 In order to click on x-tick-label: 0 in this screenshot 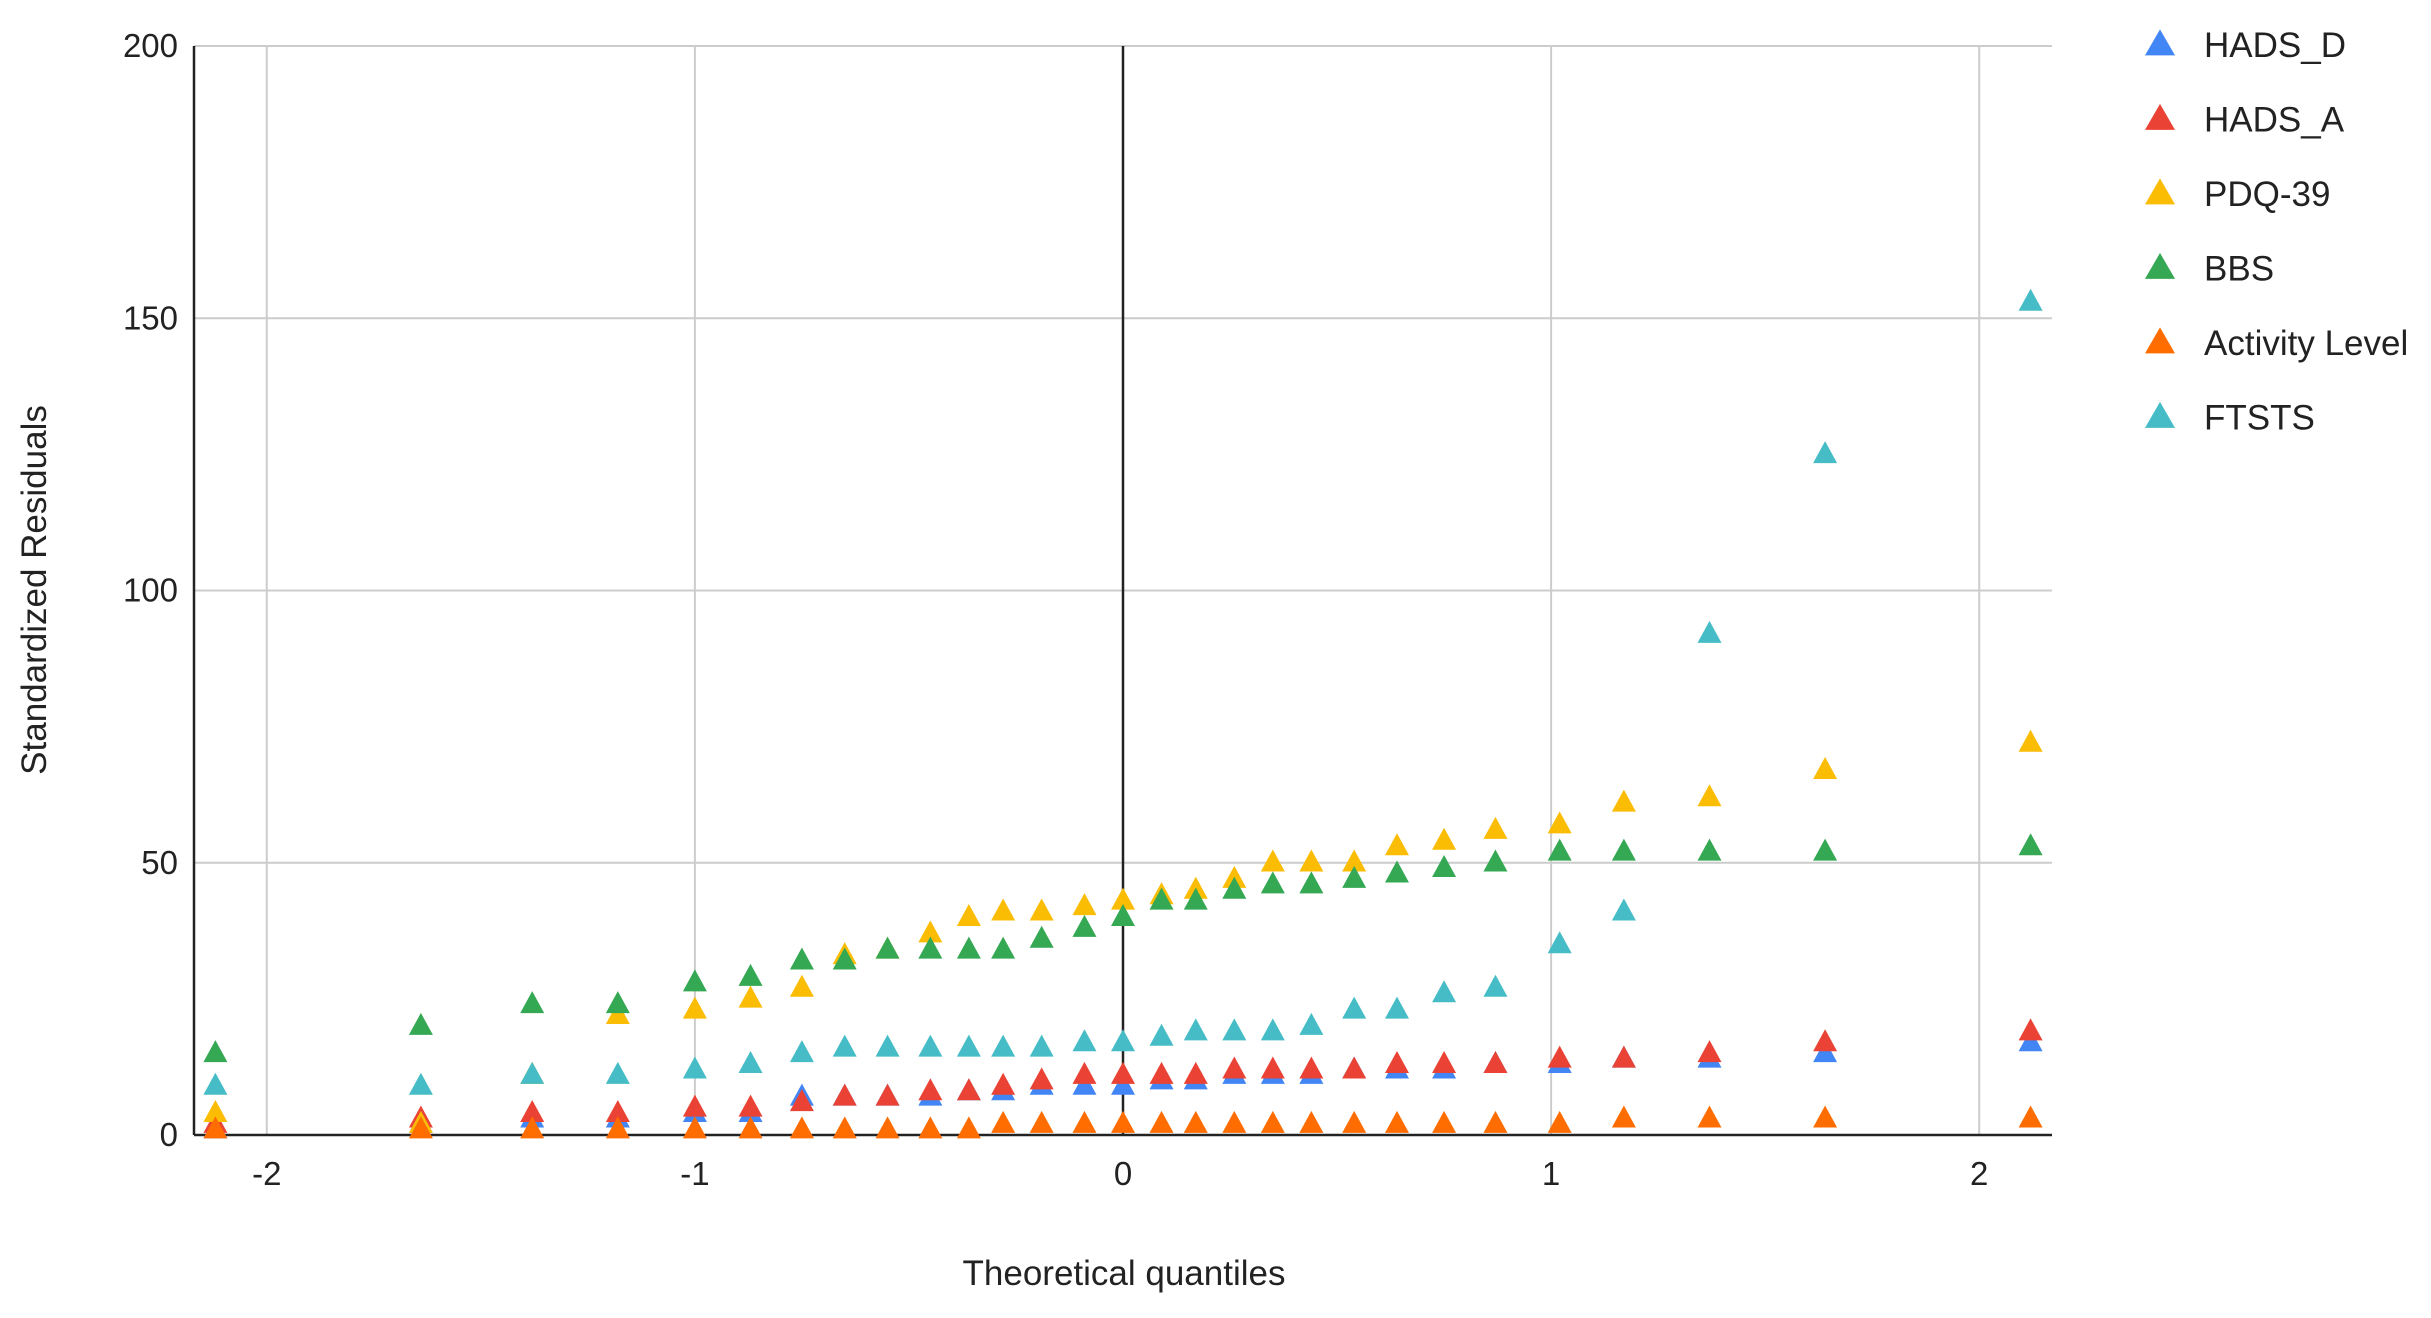, I will do `click(1123, 1173)`.